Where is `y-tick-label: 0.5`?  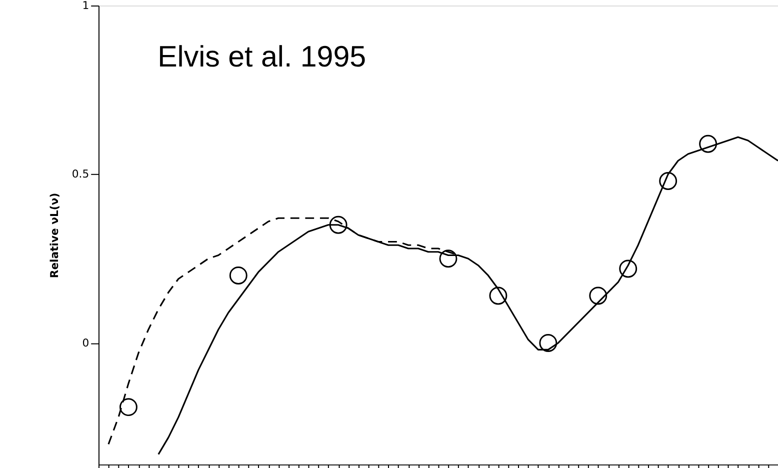 y-tick-label: 0.5 is located at coordinates (81, 174).